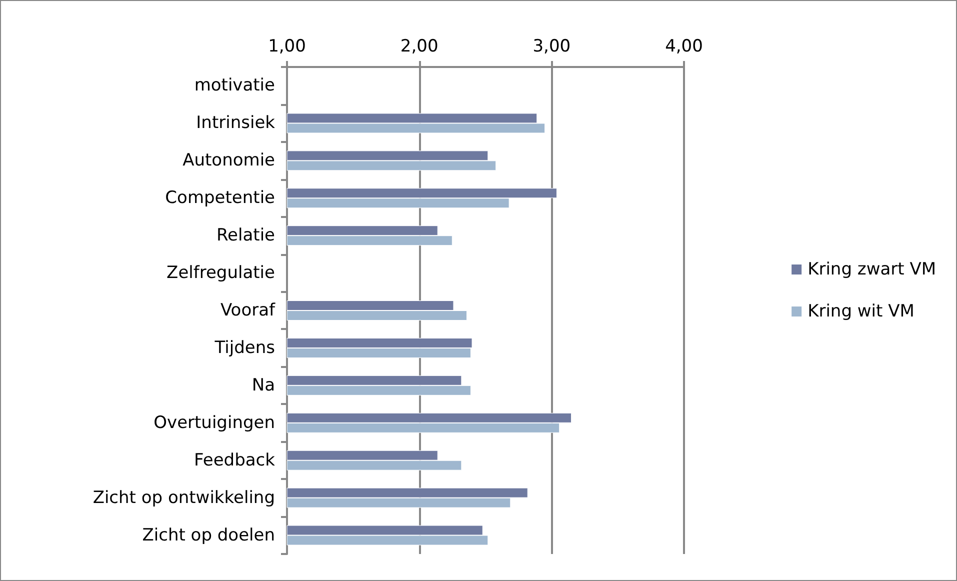  Describe the element at coordinates (551, 46) in the screenshot. I see `x-tick-label: 3,00` at that location.